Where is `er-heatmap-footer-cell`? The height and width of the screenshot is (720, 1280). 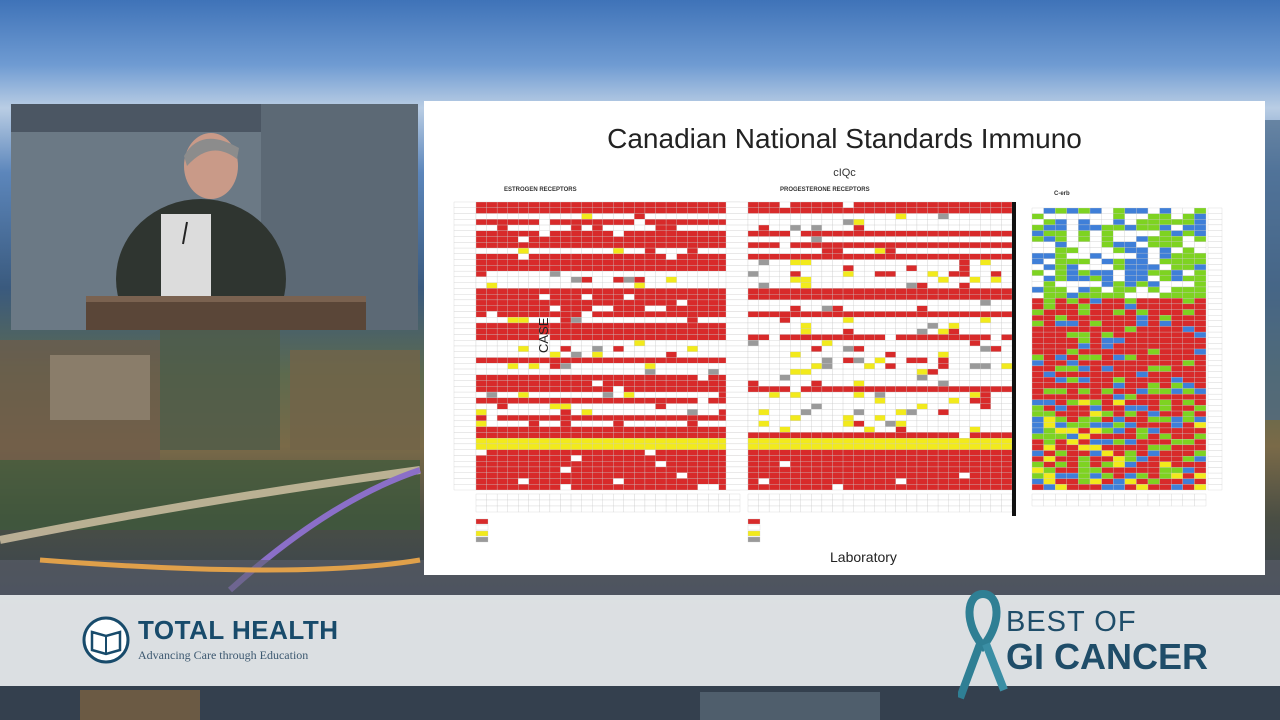 er-heatmap-footer-cell is located at coordinates (629, 503).